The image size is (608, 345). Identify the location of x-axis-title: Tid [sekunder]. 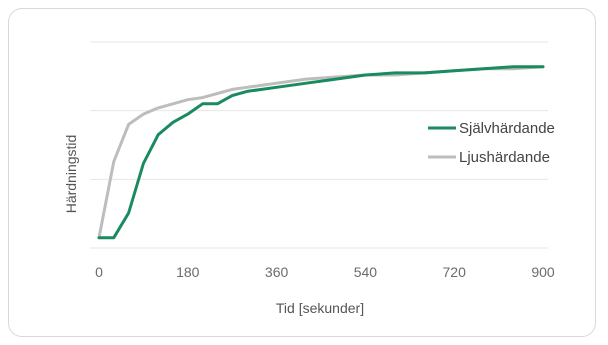
(320, 308).